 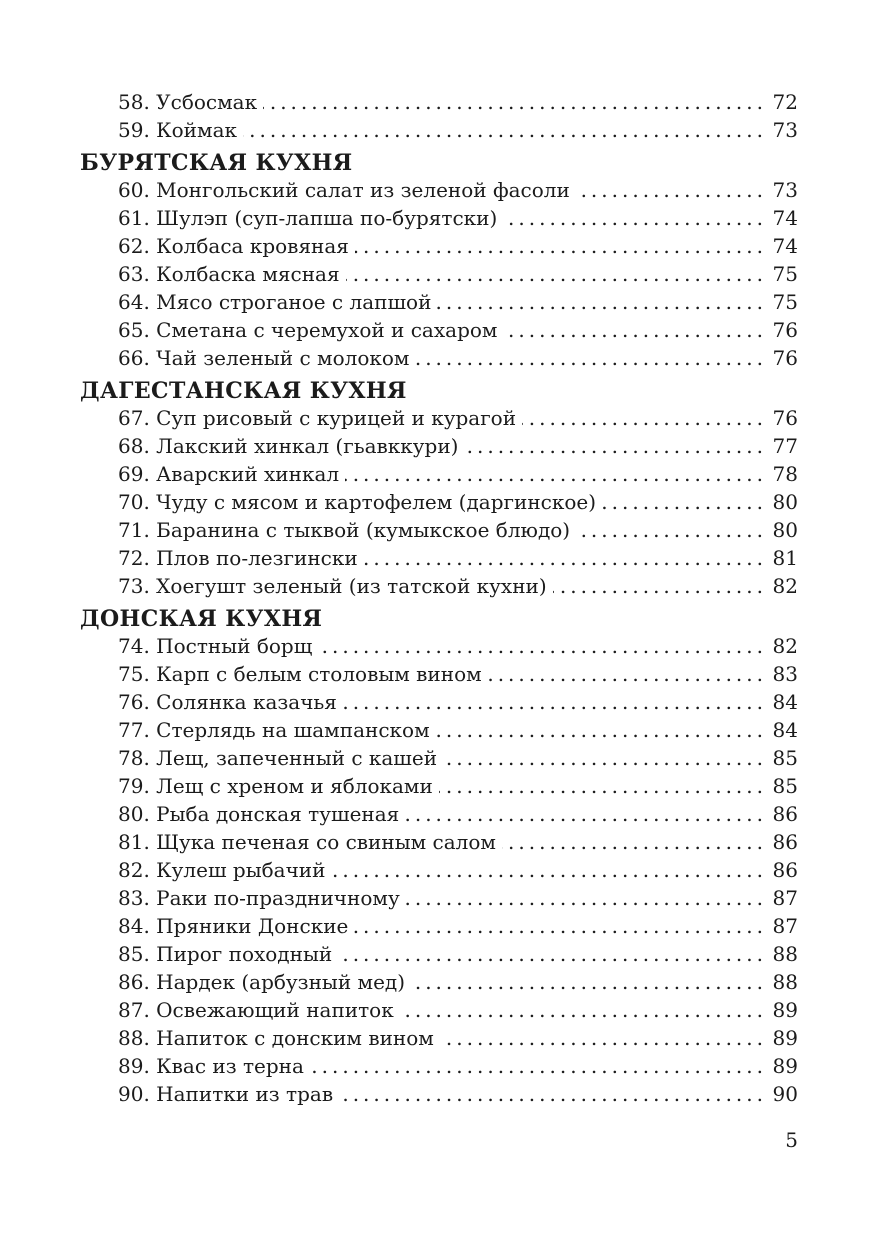 I want to click on entry-label: 63. Колбаска мясная, so click(x=229, y=274).